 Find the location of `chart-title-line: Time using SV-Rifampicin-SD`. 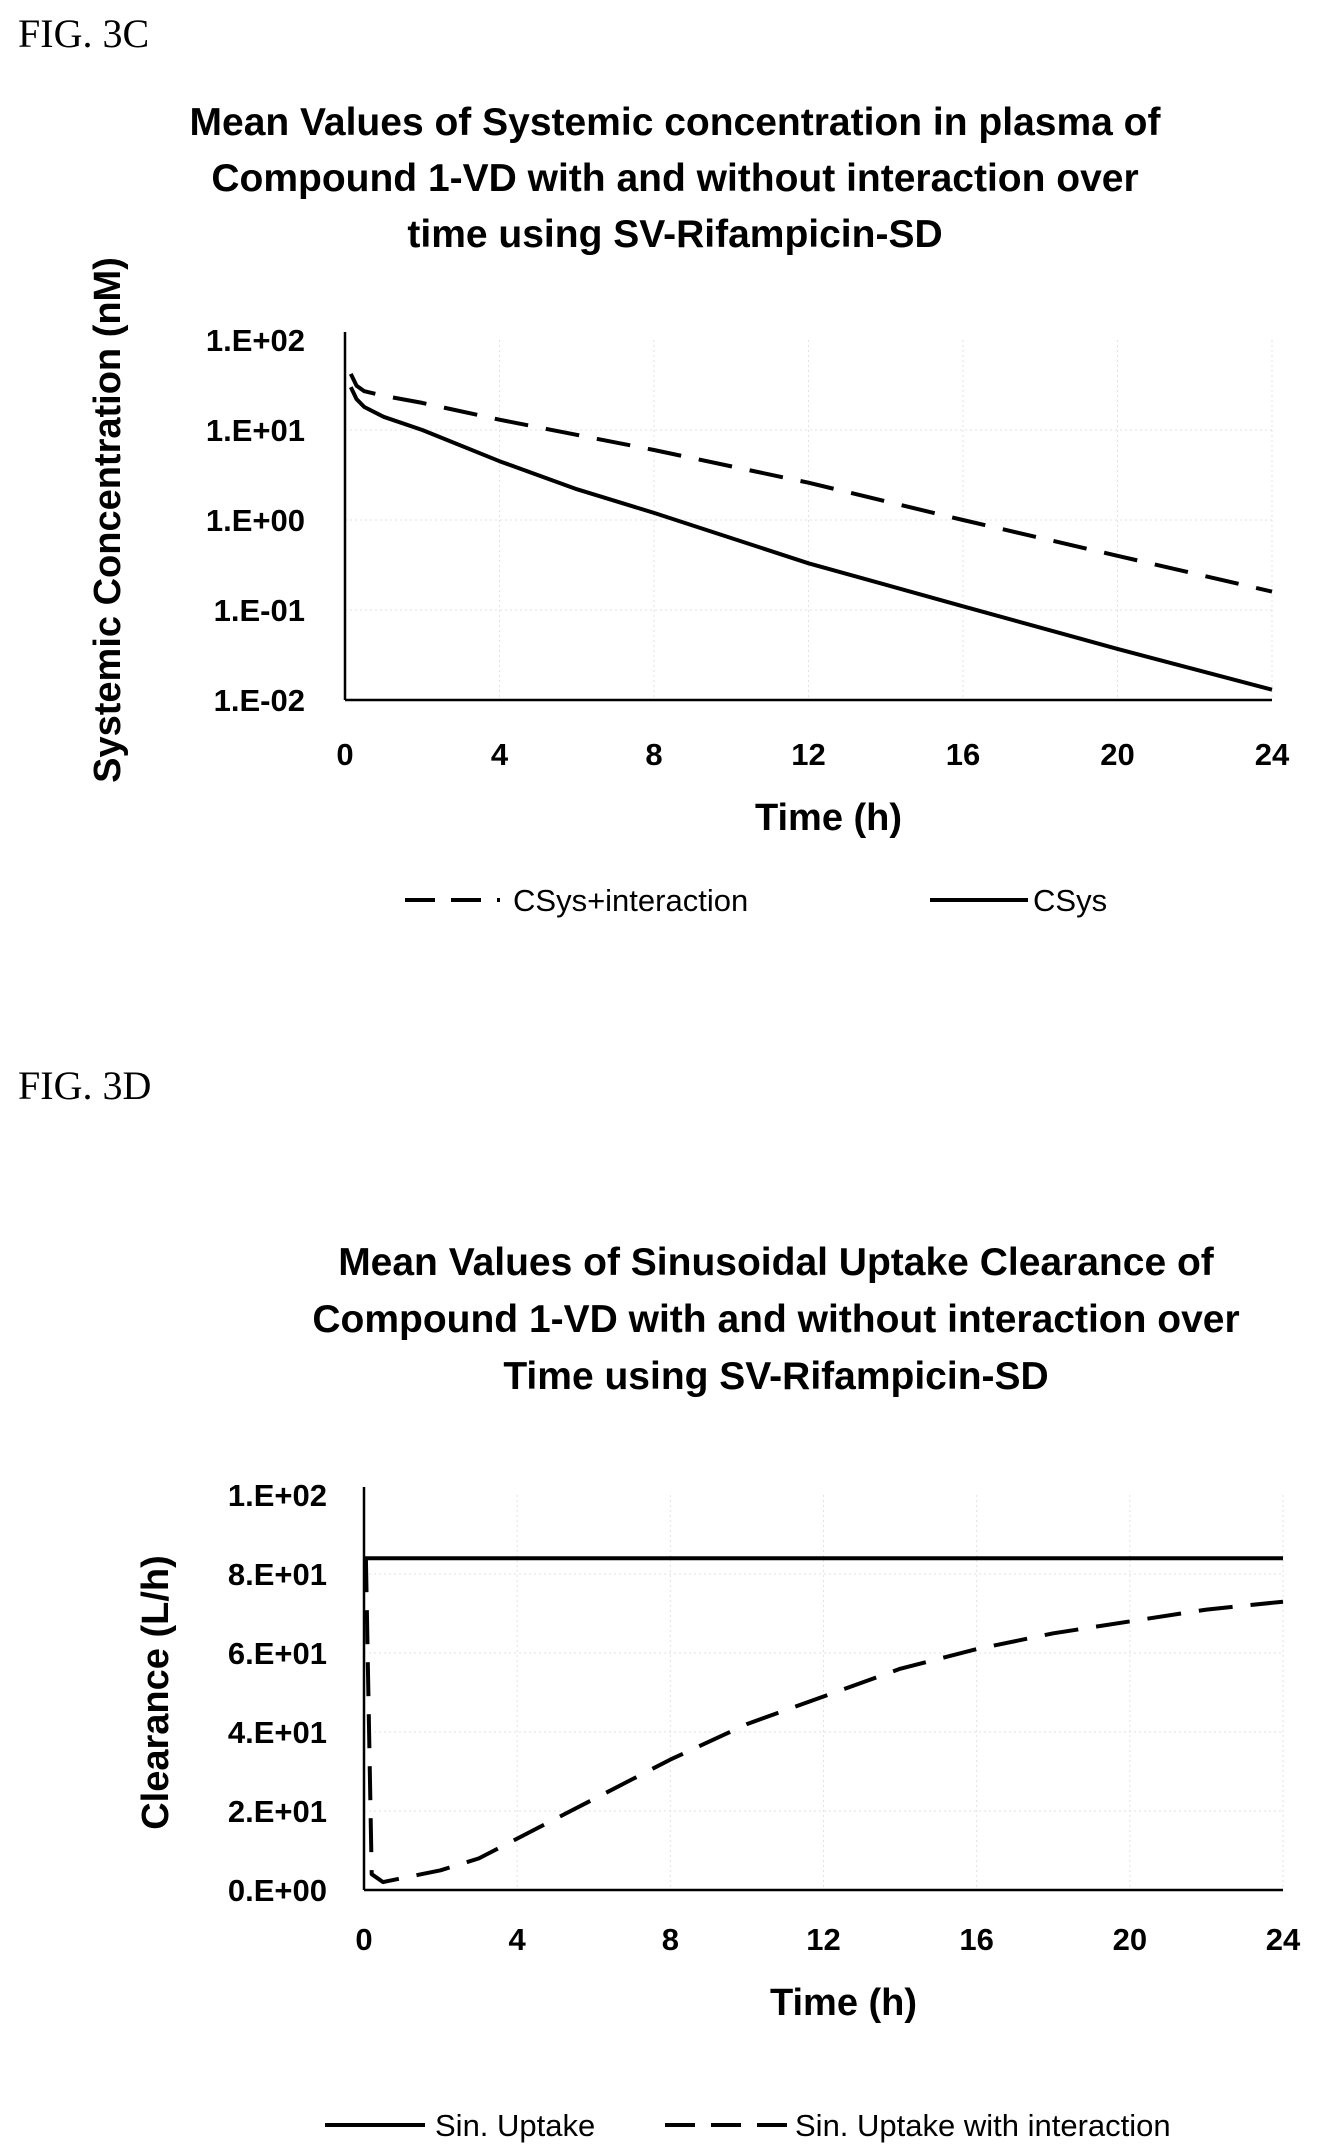

chart-title-line: Time using SV-Rifampicin-SD is located at coordinates (775, 1376).